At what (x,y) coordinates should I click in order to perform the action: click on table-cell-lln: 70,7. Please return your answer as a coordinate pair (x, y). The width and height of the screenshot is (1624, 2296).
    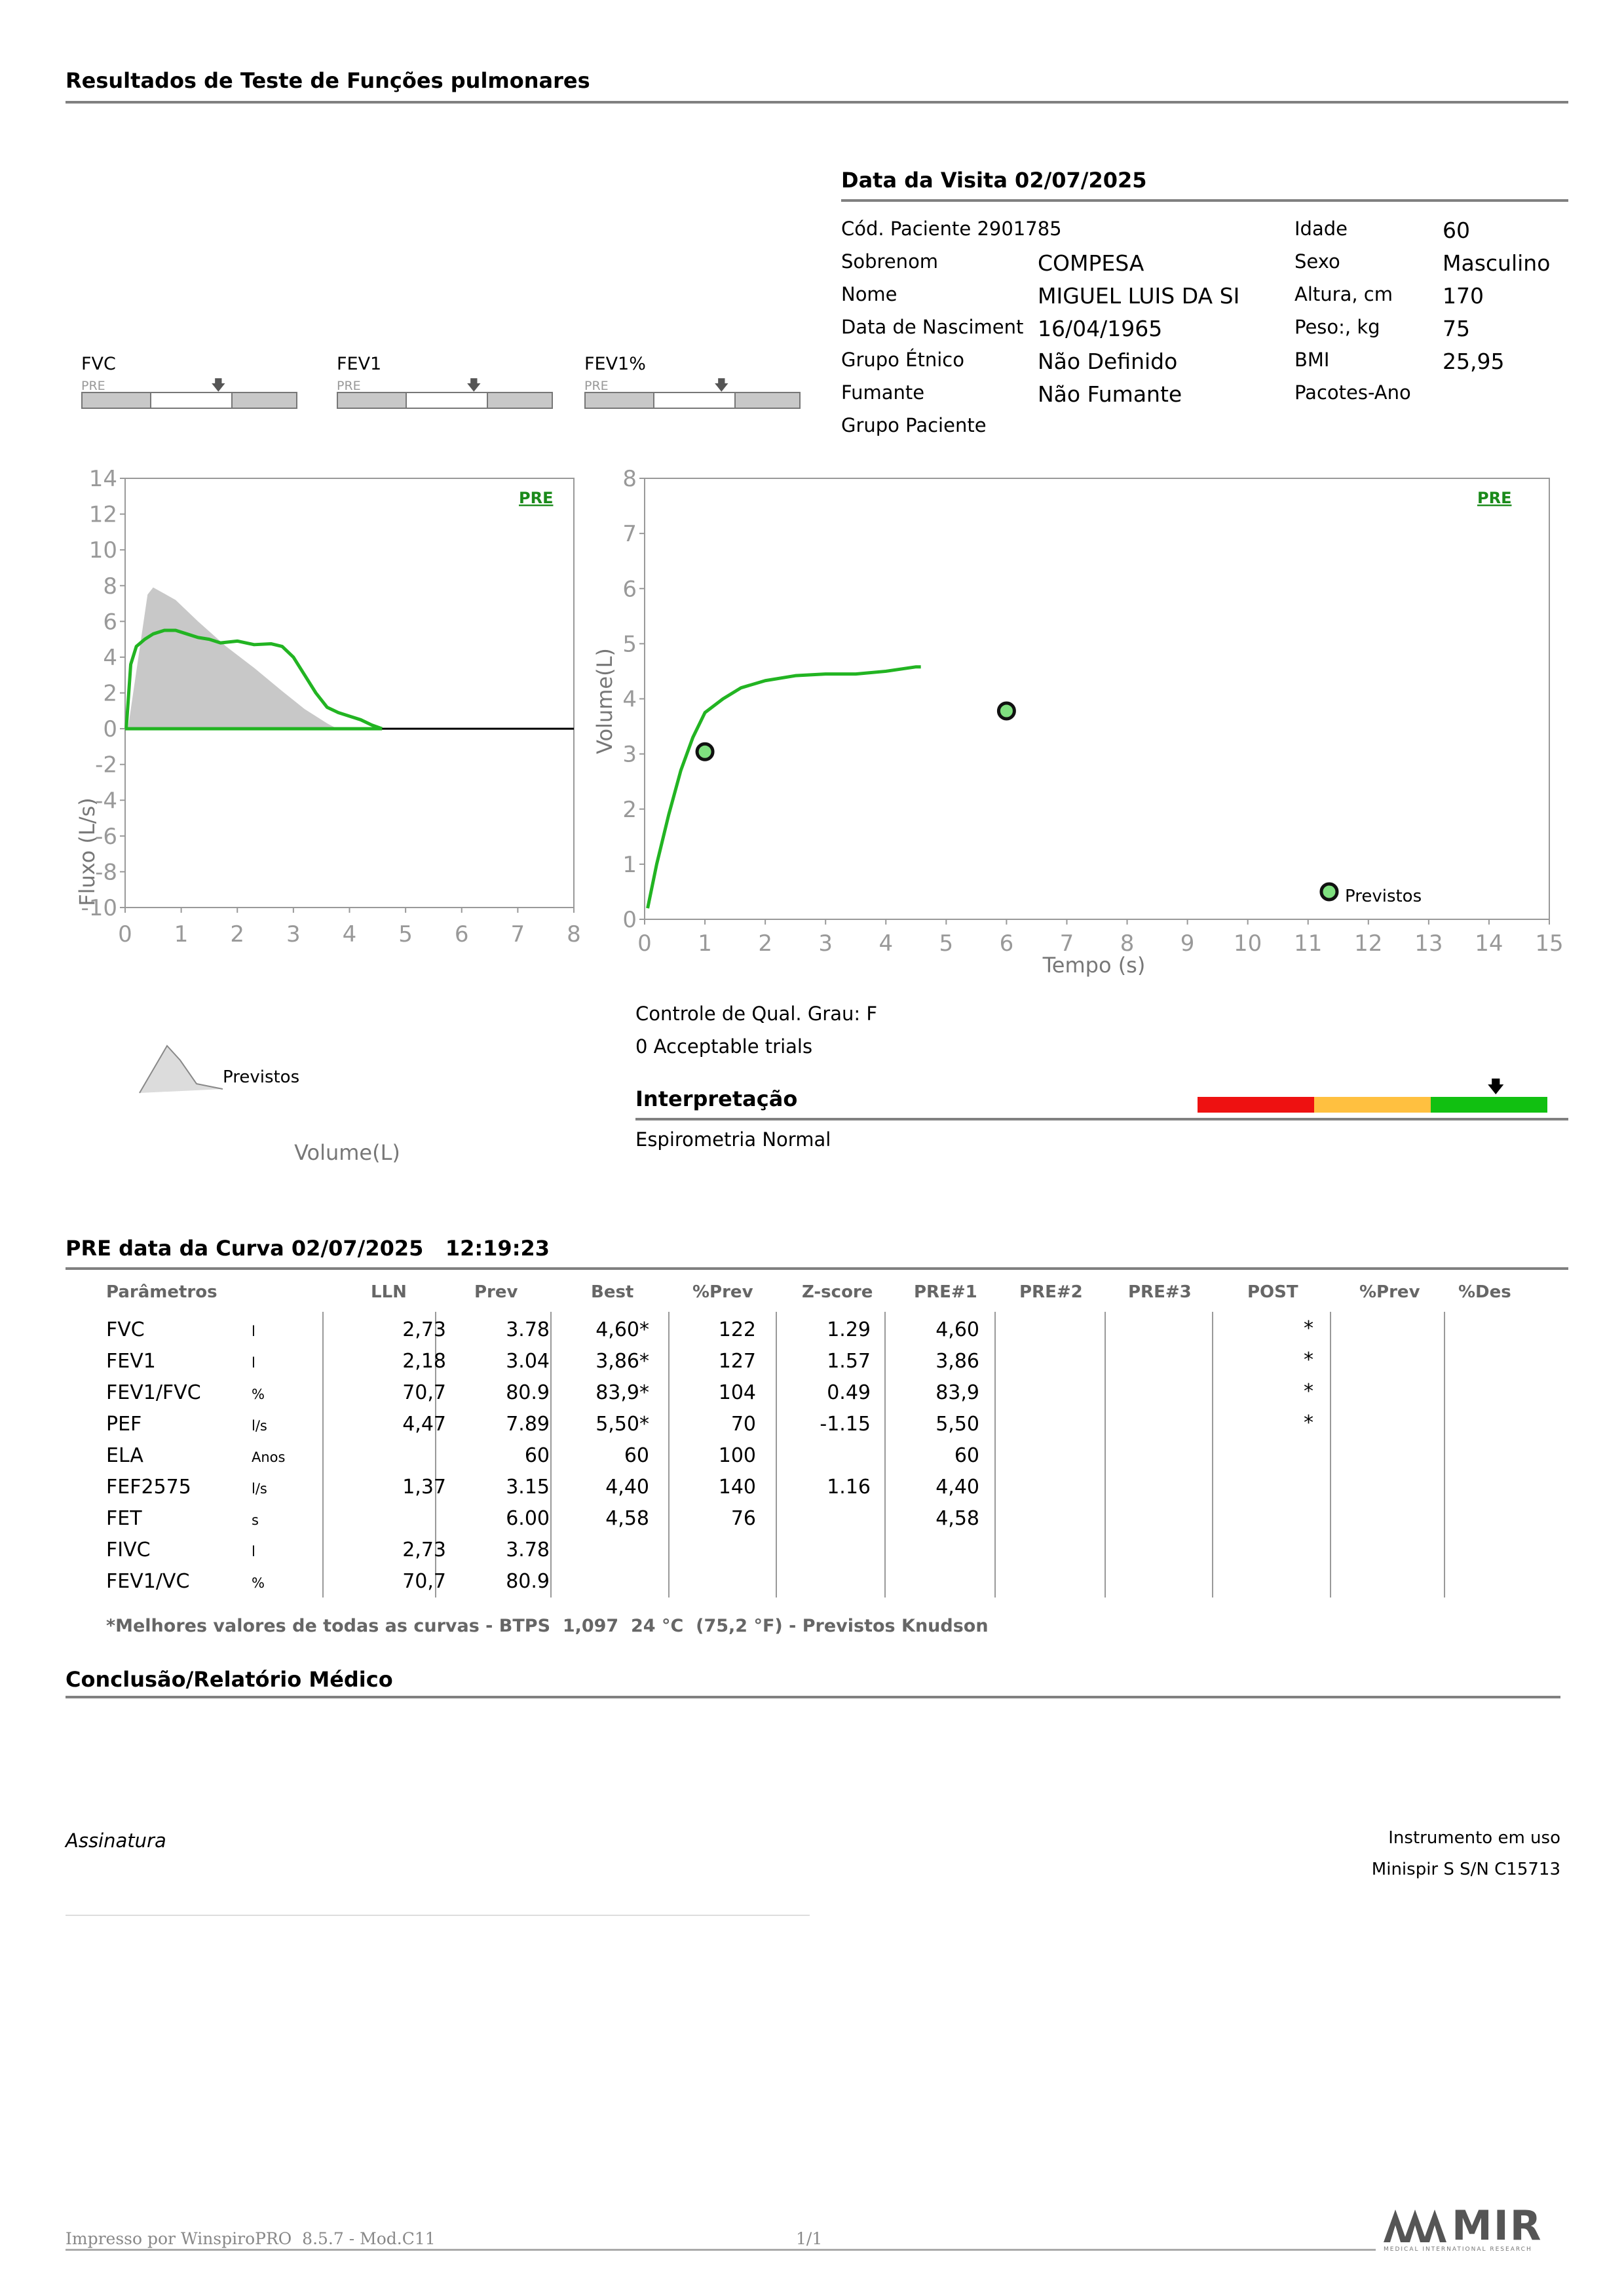
    Looking at the image, I should click on (424, 1581).